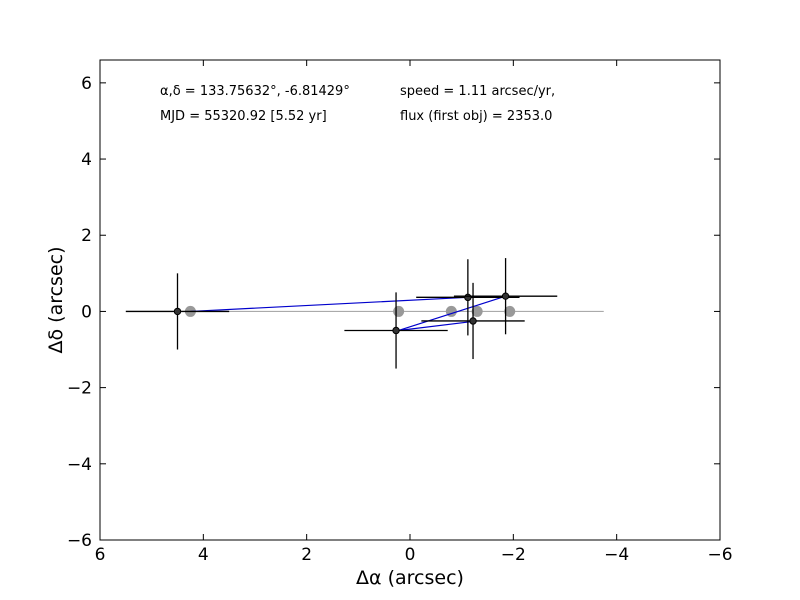 This screenshot has height=600, width=800. What do you see at coordinates (243, 116) in the screenshot?
I see `annotation-mjd: MJD = 55320.92 [5.52 yr]` at bounding box center [243, 116].